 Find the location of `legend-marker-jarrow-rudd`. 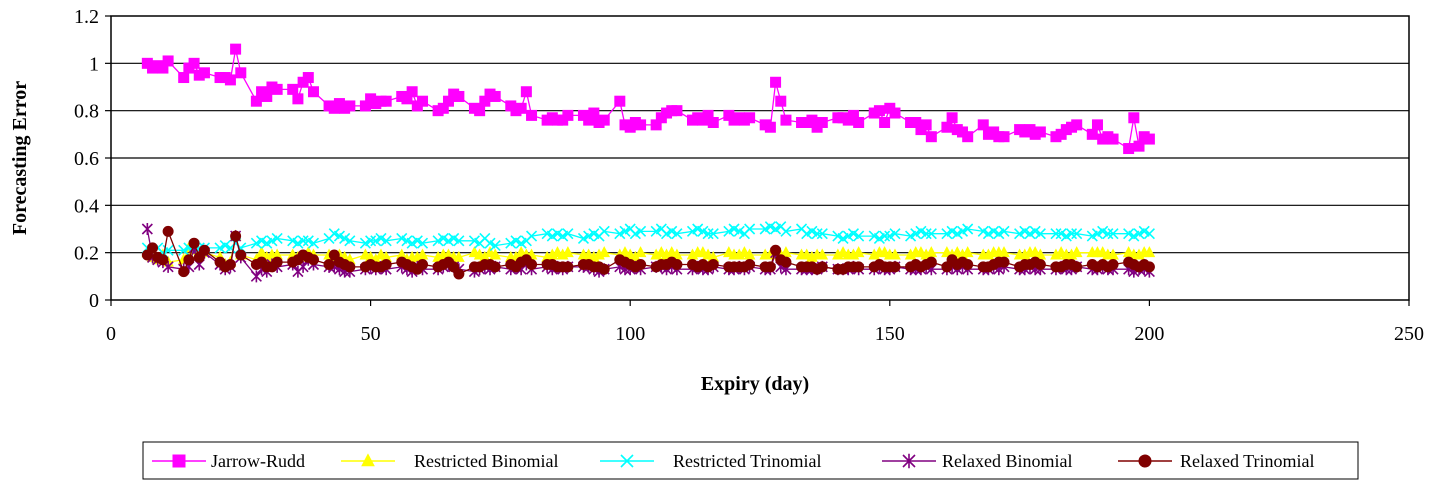

legend-marker-jarrow-rudd is located at coordinates (179, 461).